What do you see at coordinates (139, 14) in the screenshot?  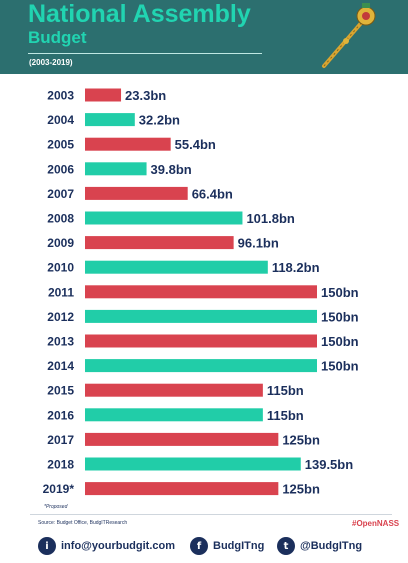 I see `page-title: National Assembly` at bounding box center [139, 14].